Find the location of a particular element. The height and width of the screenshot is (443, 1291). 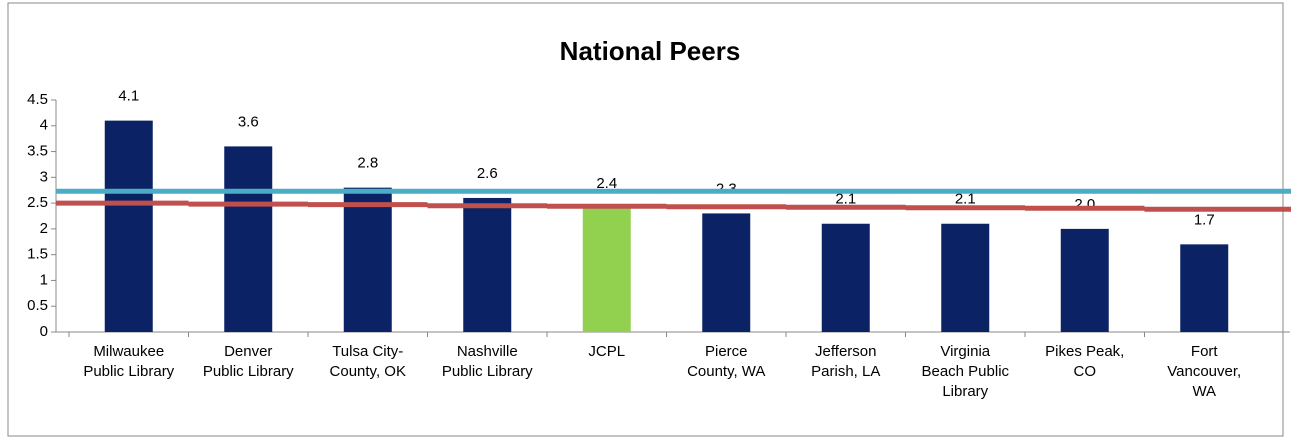

y-tick-label: 1 is located at coordinates (44, 279).